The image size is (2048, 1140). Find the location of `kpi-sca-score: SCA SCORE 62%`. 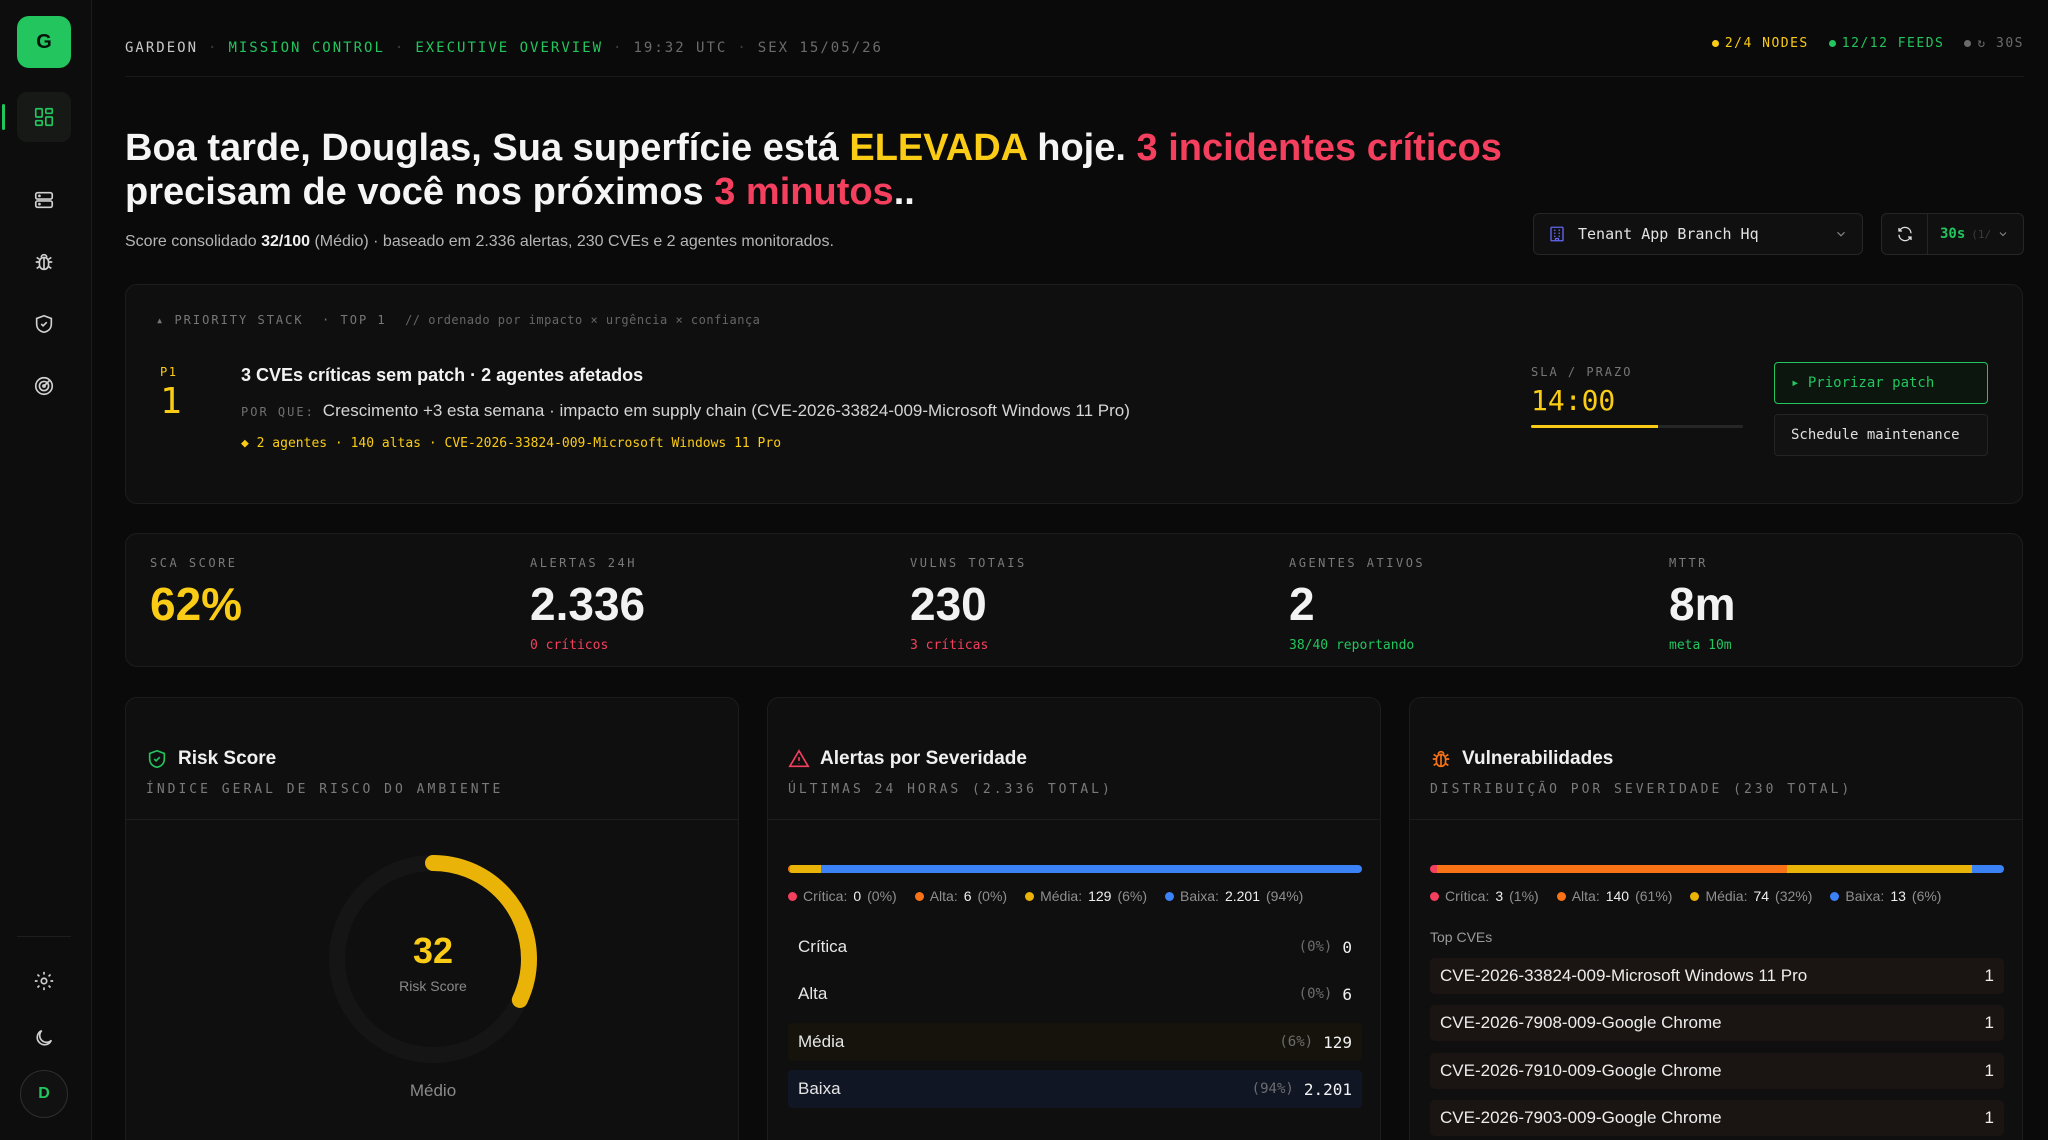

kpi-sca-score: SCA SCORE 62% is located at coordinates (196, 593).